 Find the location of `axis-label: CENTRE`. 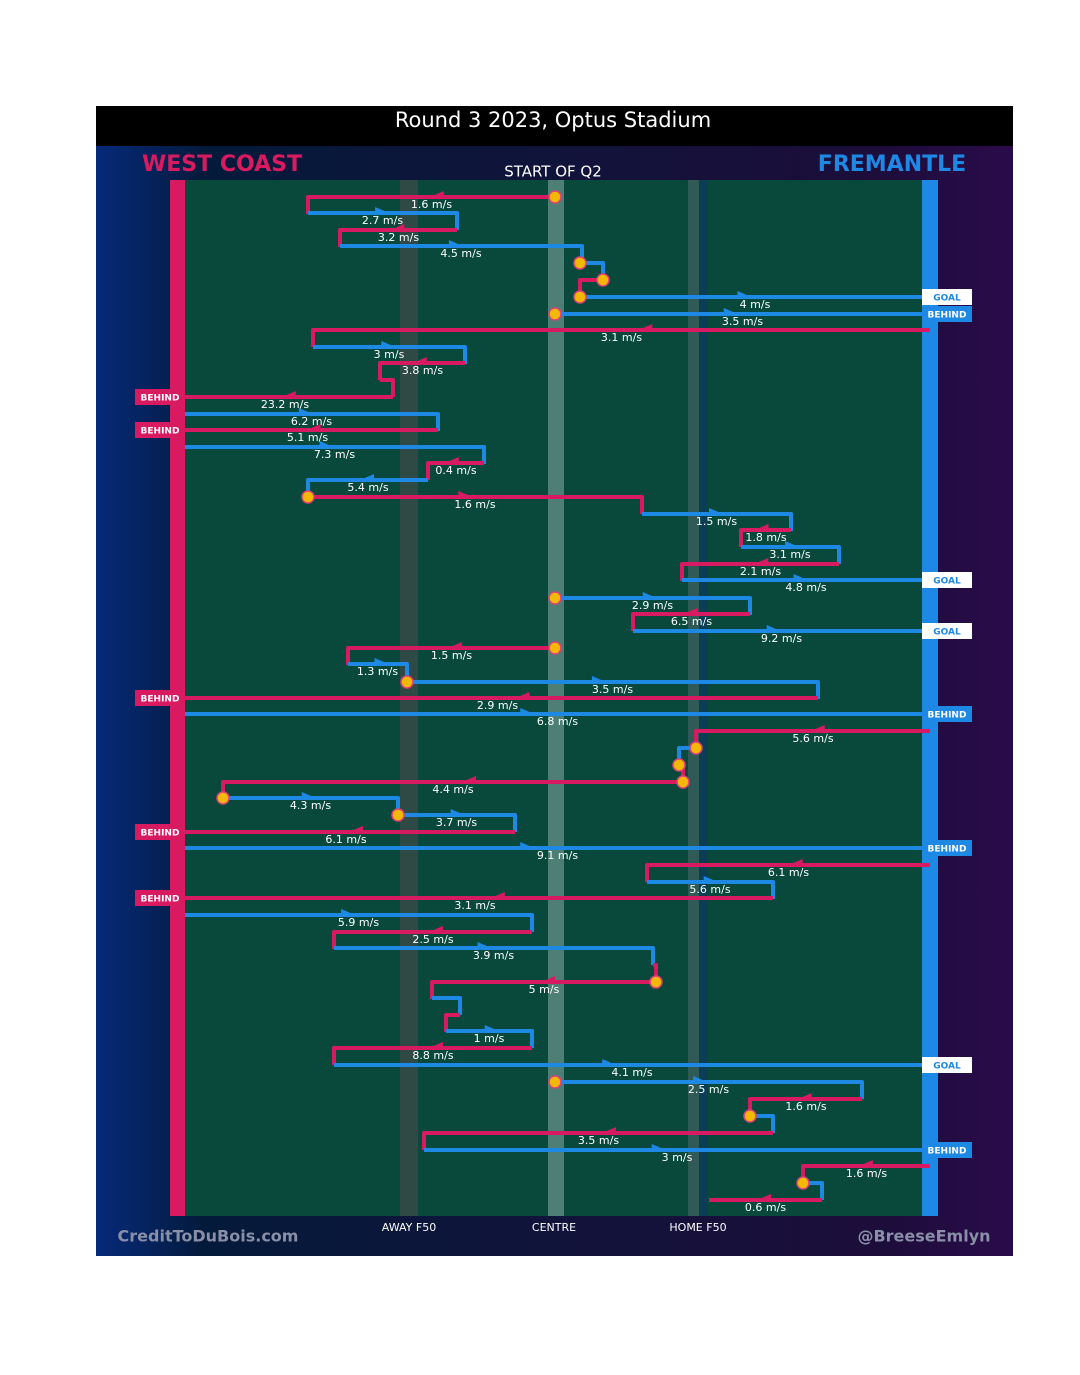

axis-label: CENTRE is located at coordinates (554, 1227).